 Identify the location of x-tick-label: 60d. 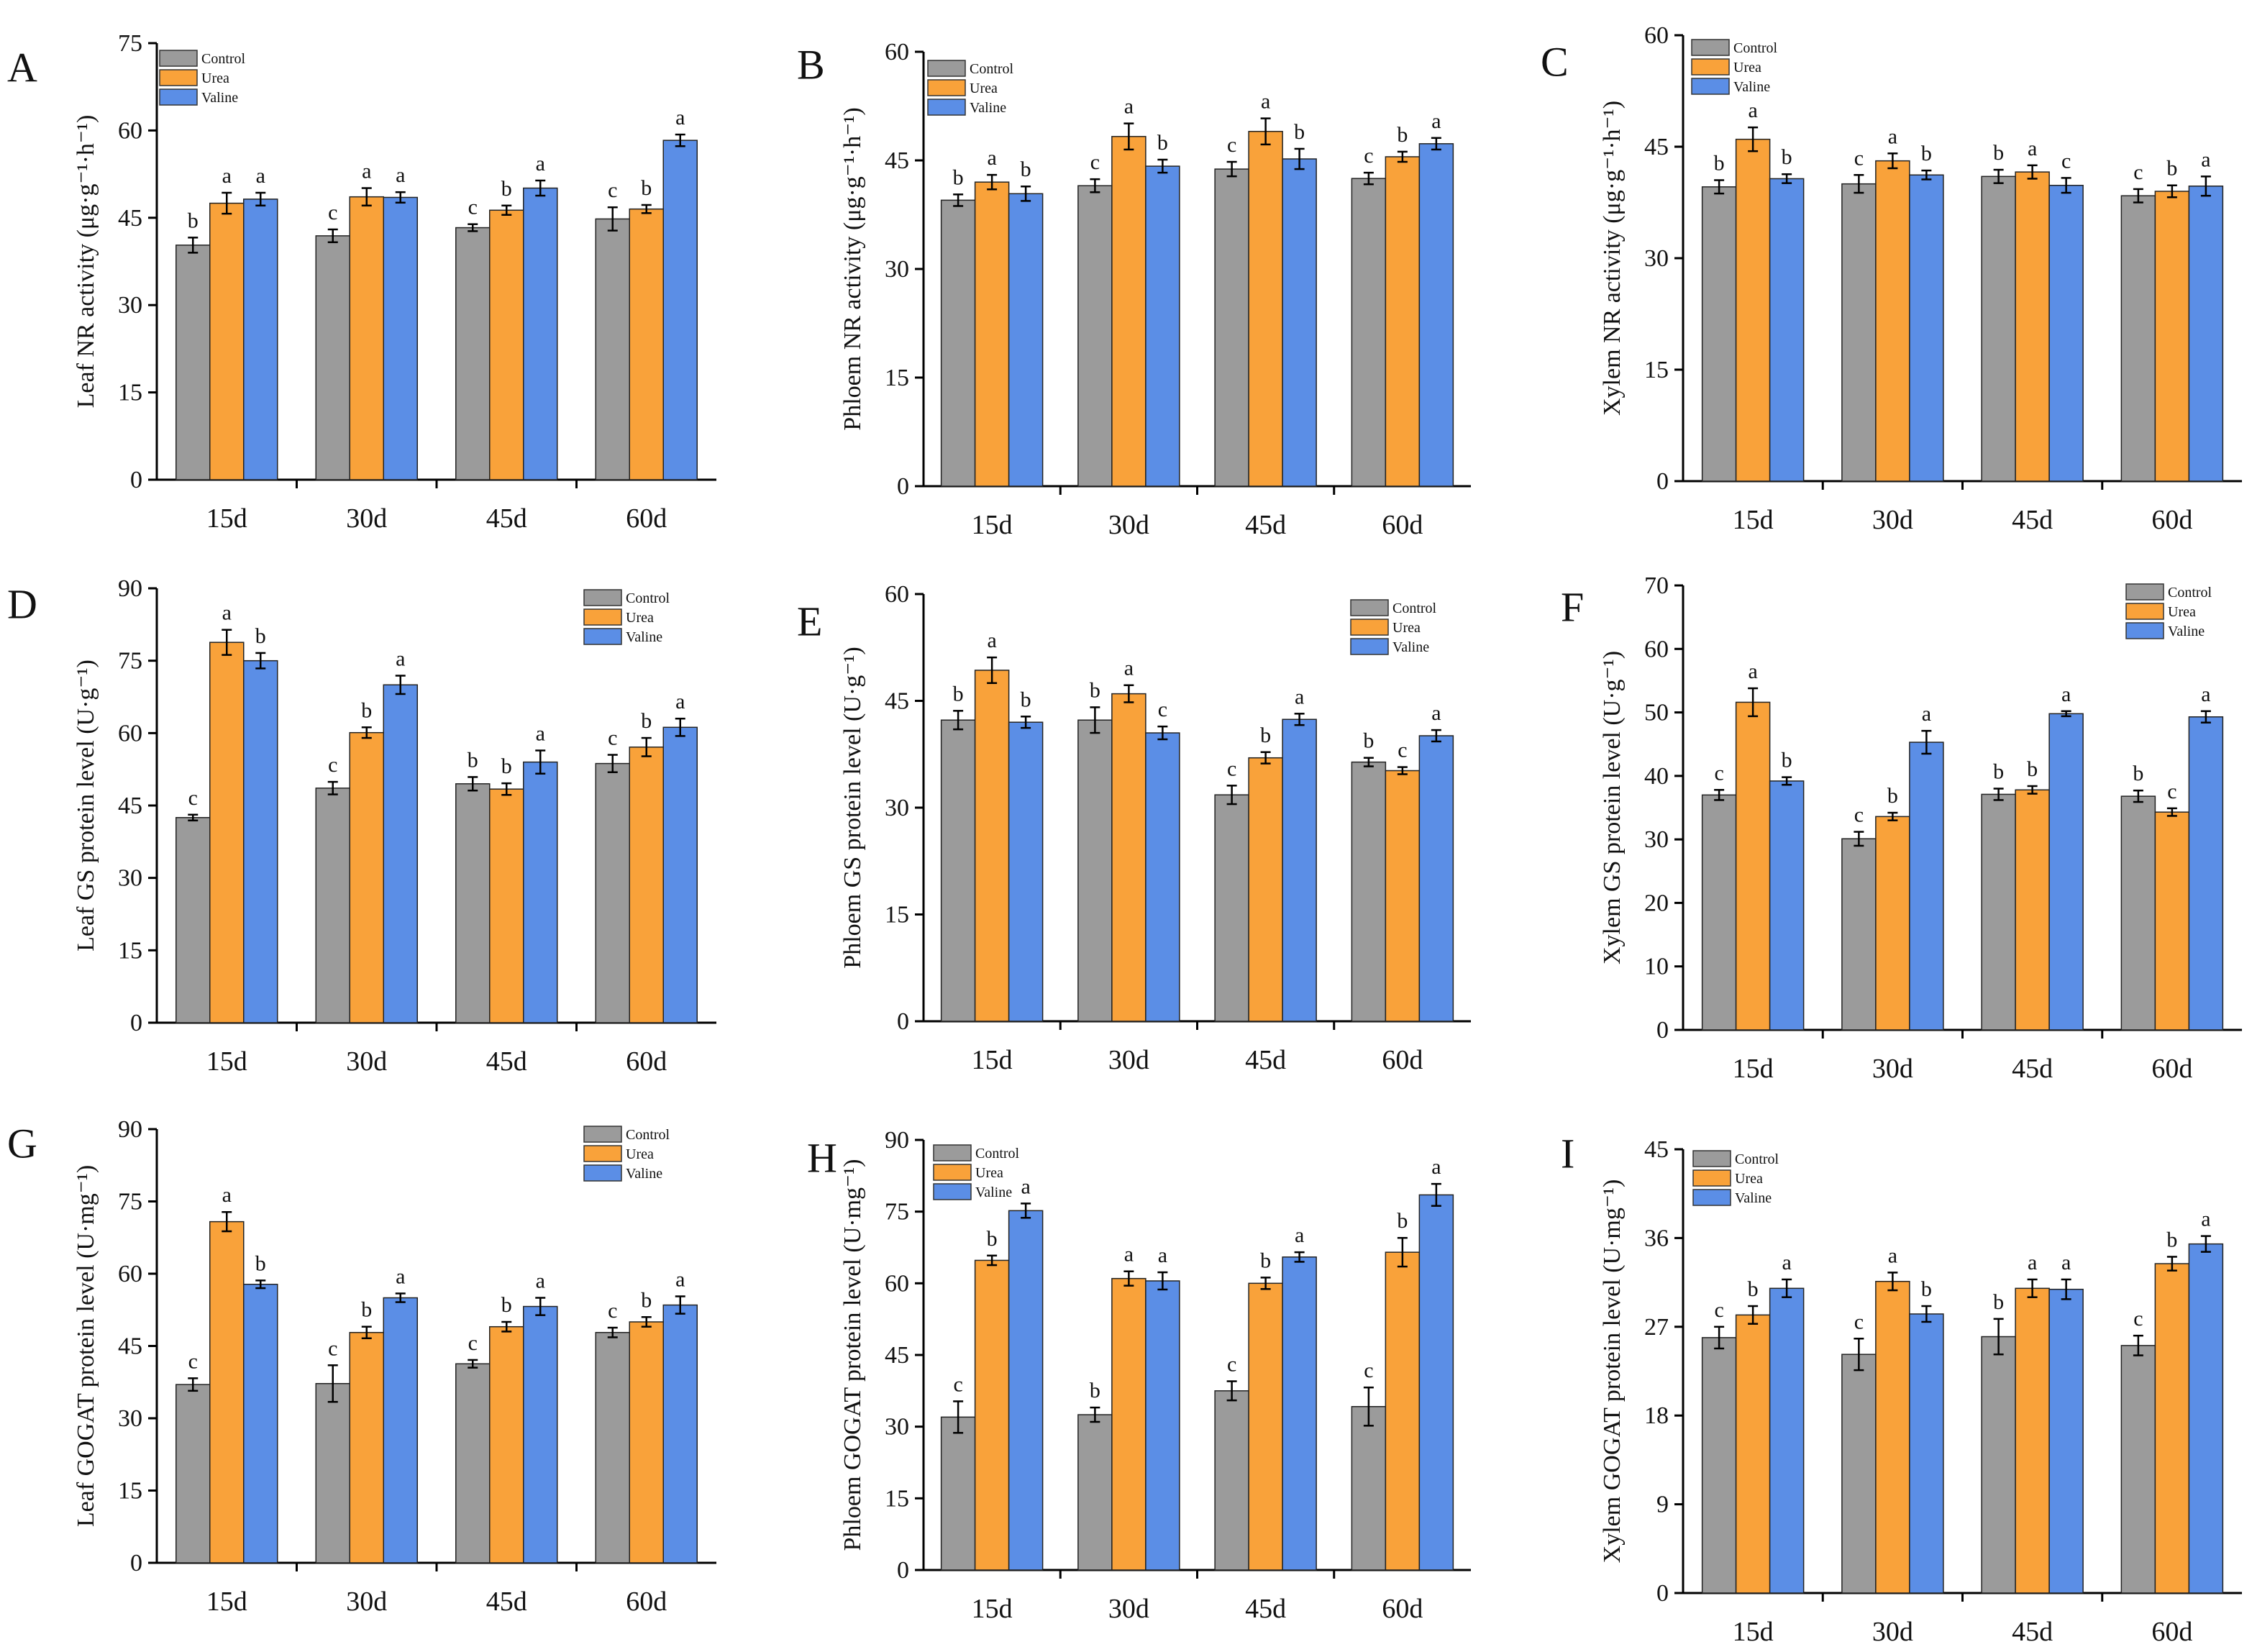
(2172, 1632).